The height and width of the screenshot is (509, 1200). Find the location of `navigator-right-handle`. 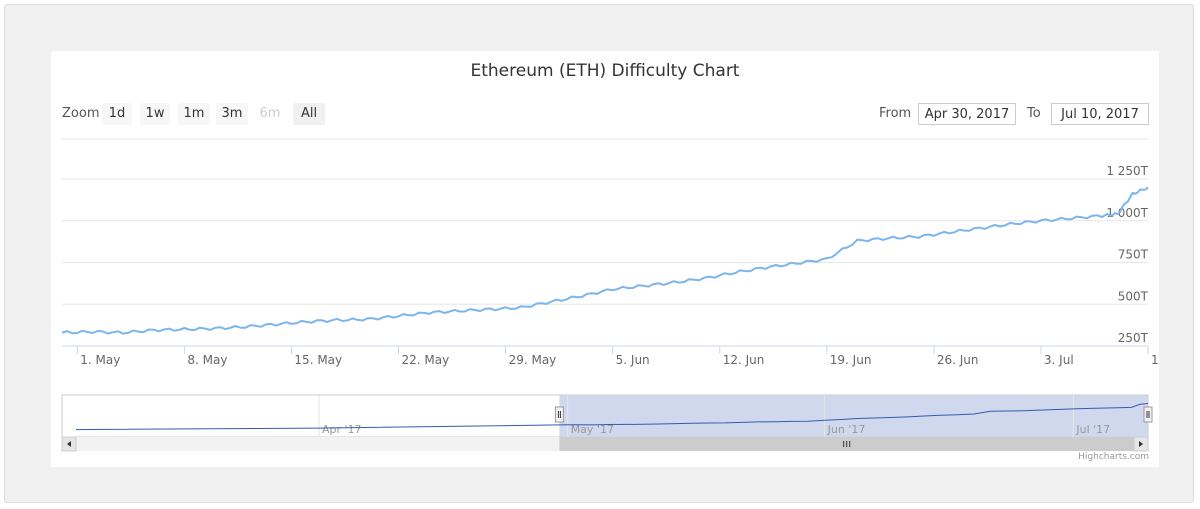

navigator-right-handle is located at coordinates (1148, 414).